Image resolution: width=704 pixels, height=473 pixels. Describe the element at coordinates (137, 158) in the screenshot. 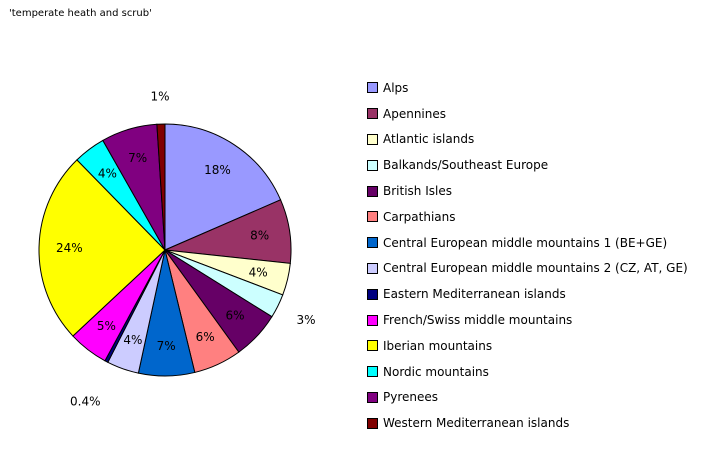

I see `slice-label-12: 7%` at that location.